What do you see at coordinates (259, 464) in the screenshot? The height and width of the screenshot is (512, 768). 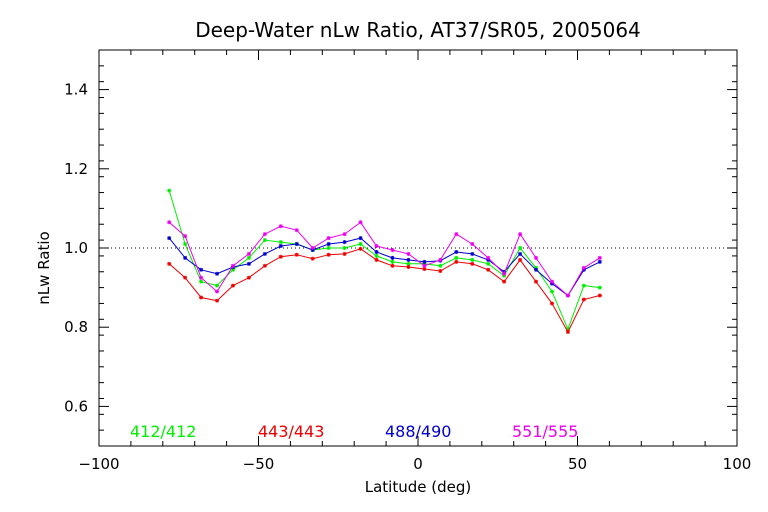 I see `x-tick-label: −50` at bounding box center [259, 464].